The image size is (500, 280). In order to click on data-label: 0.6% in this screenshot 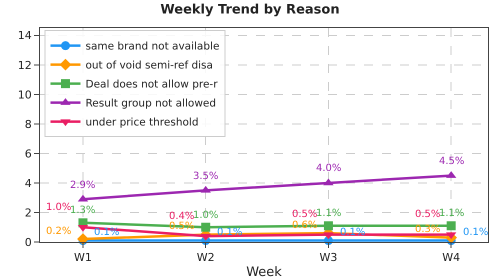, I will do `click(305, 225)`.